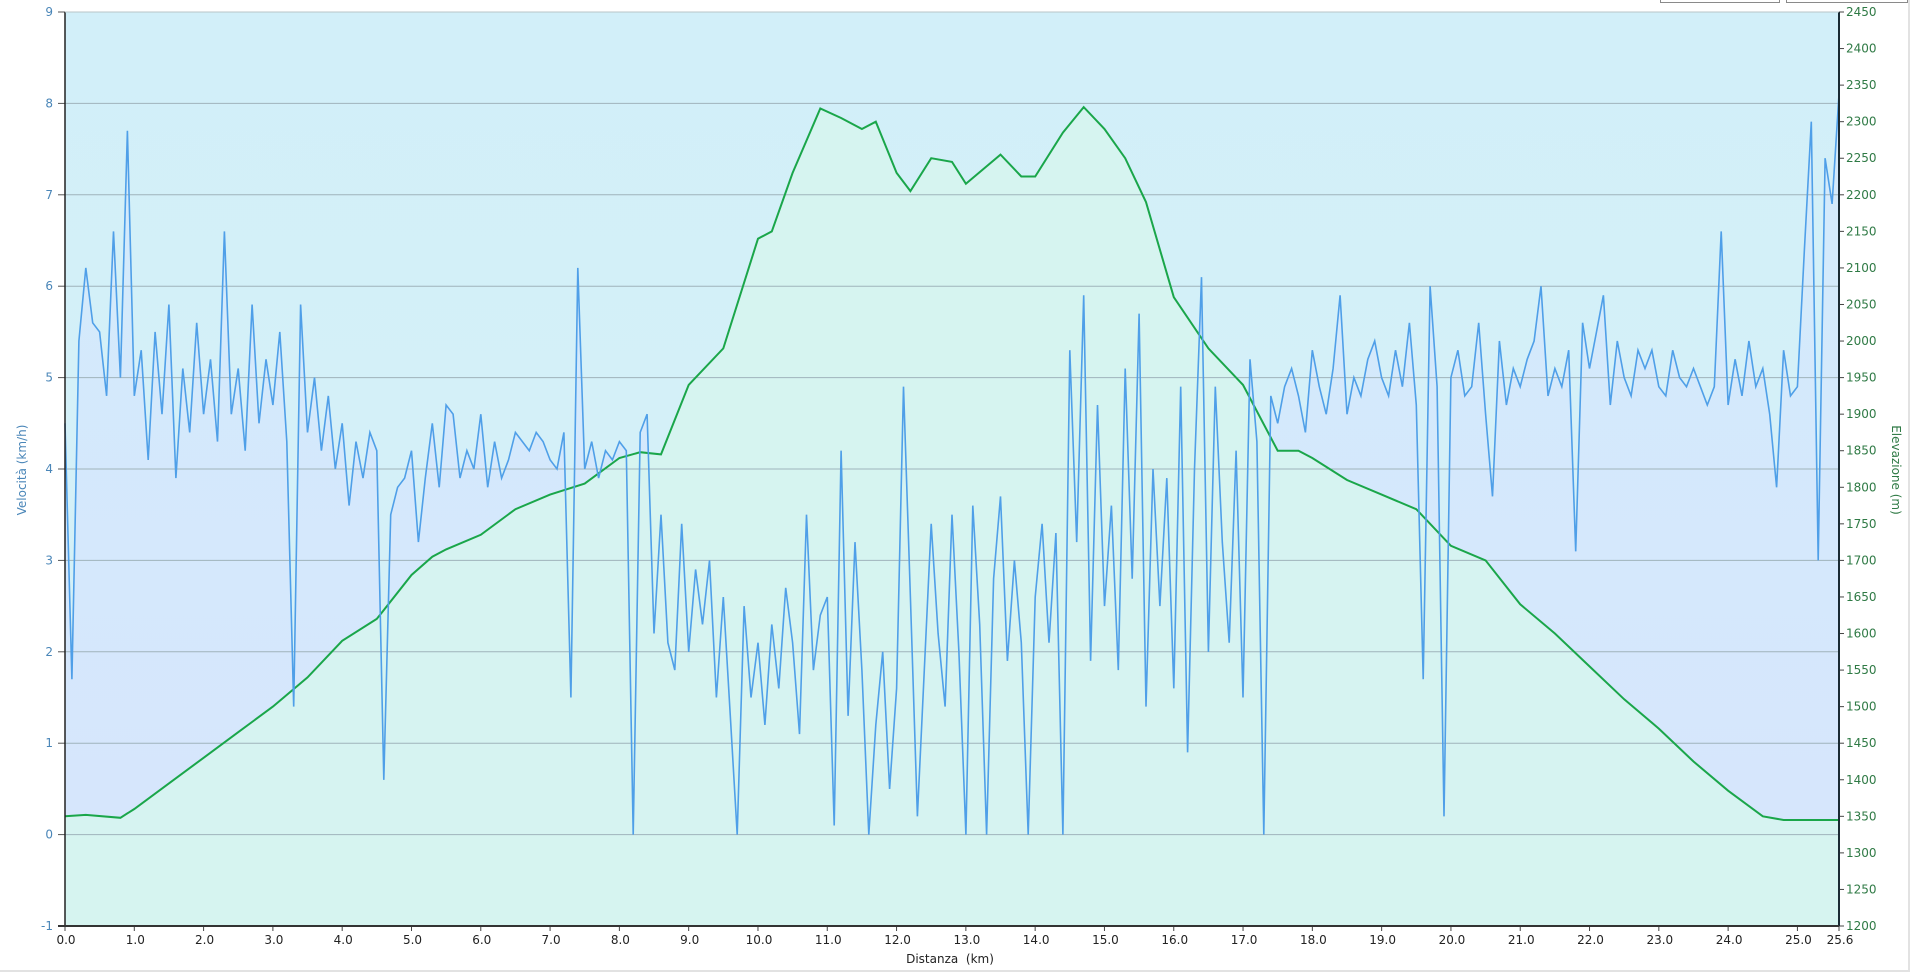 The height and width of the screenshot is (975, 1918). I want to click on left-tick-label: 2, so click(49, 652).